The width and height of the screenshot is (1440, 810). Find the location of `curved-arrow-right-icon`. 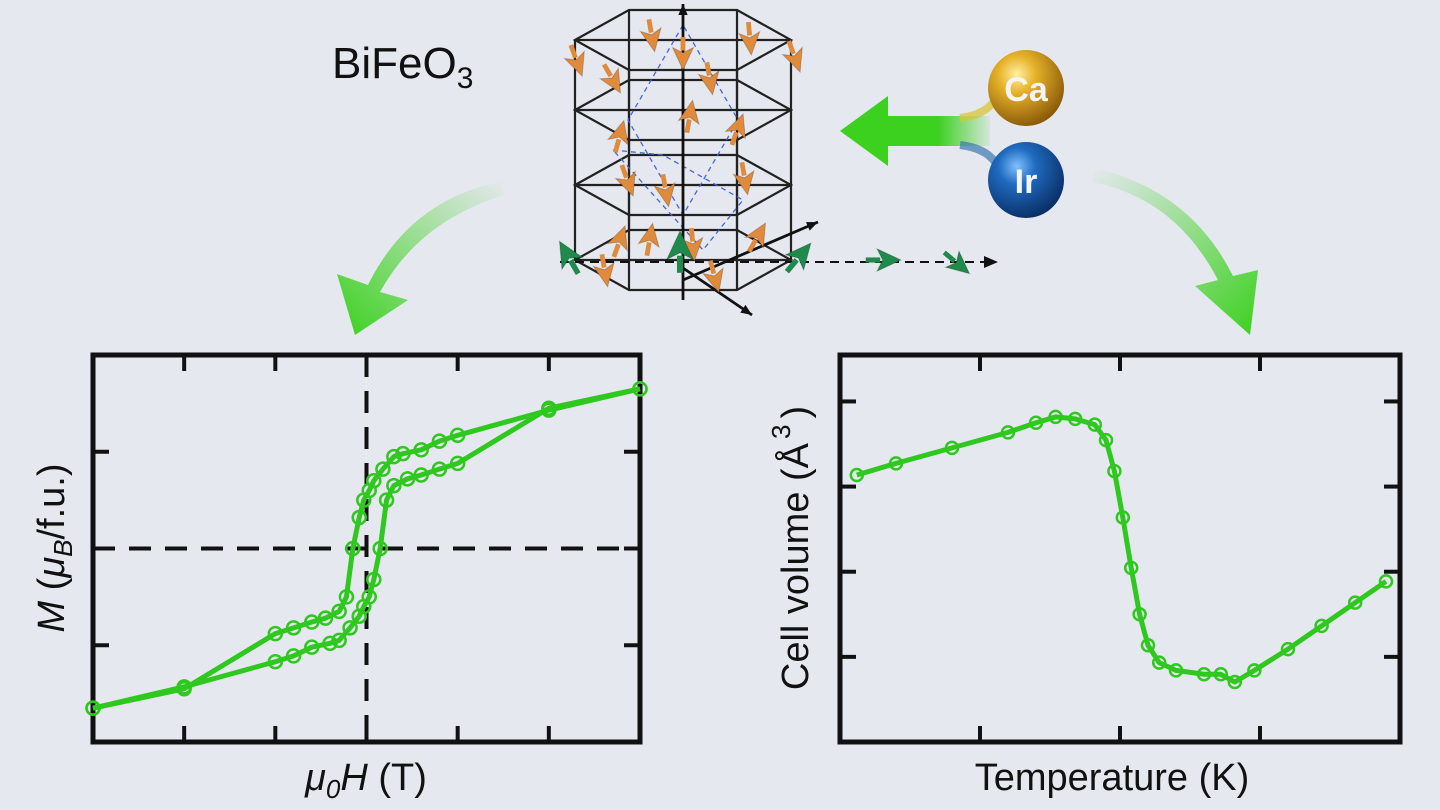

curved-arrow-right-icon is located at coordinates (1175, 251).